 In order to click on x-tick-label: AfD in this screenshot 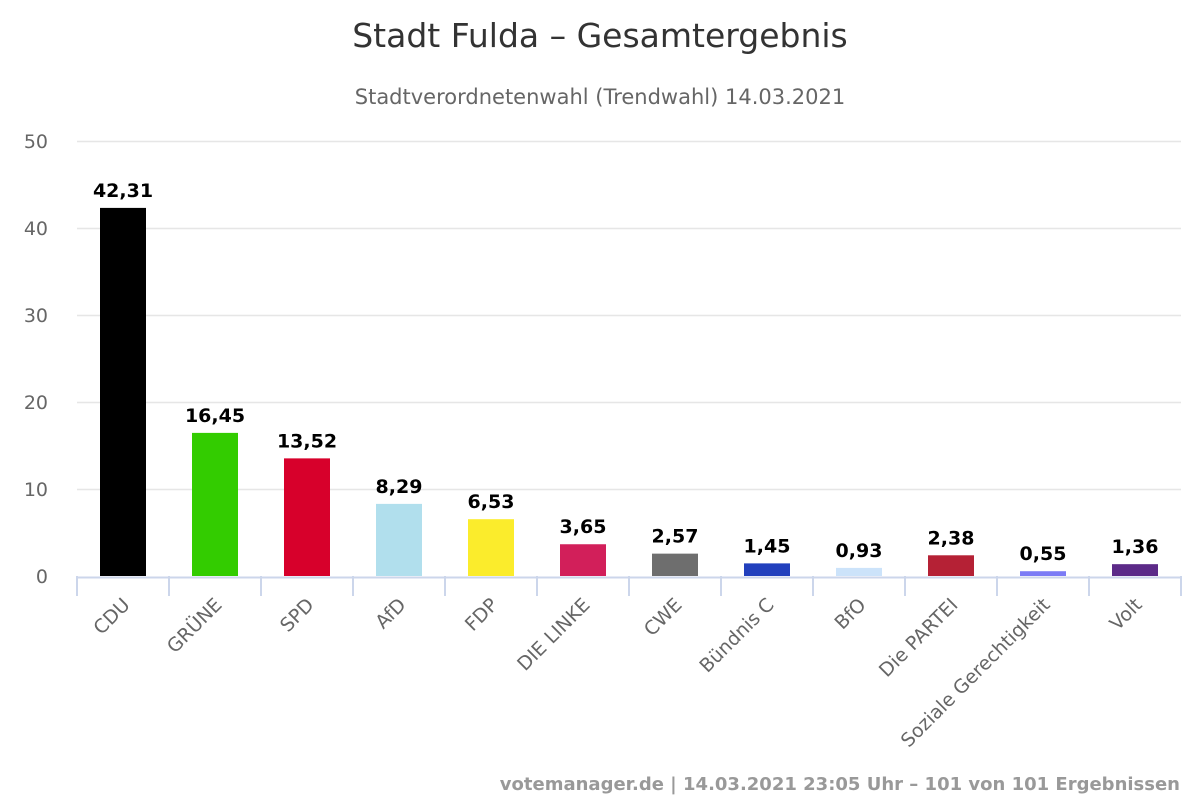, I will do `click(390, 613)`.